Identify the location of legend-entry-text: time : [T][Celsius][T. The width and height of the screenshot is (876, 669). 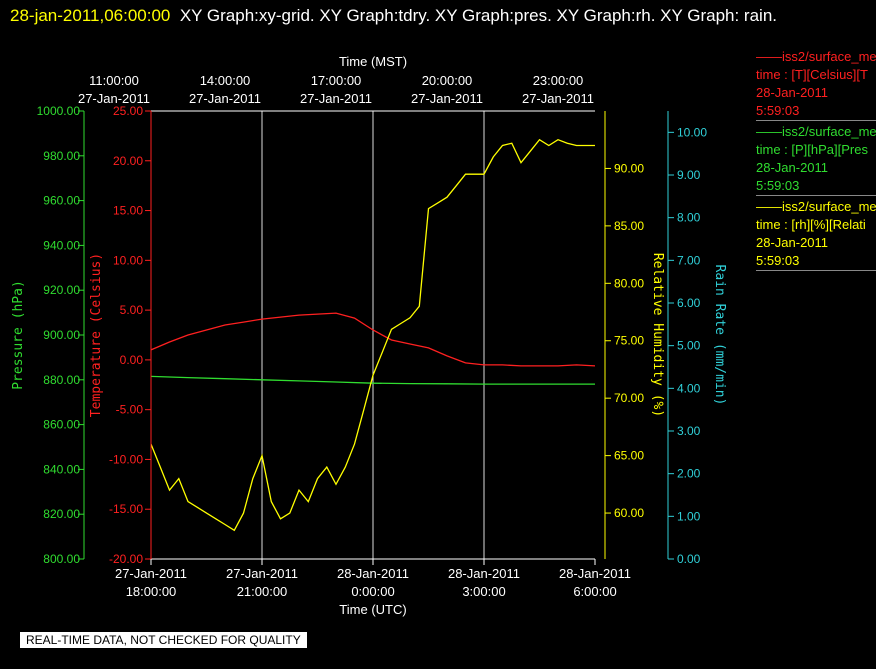
(812, 74).